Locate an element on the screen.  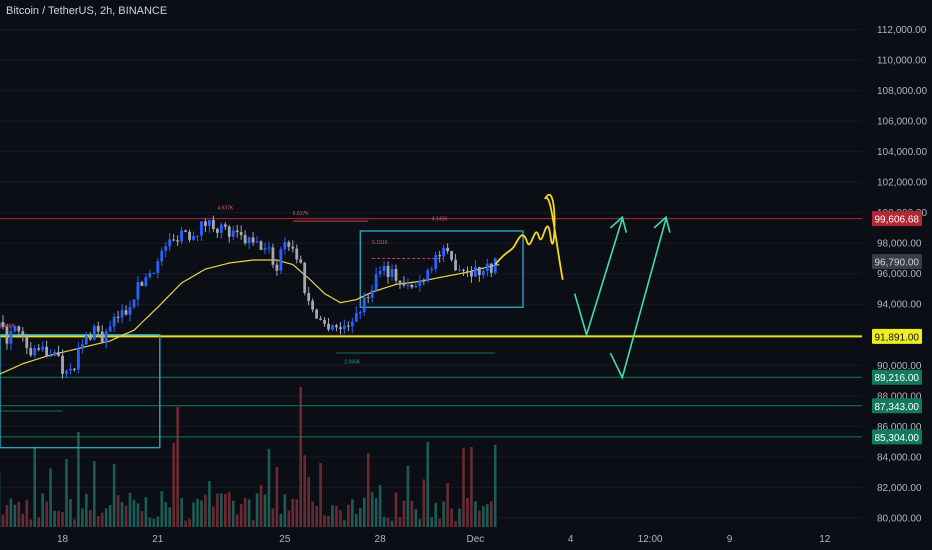
volume-annotation: 2.066K is located at coordinates (352, 363).